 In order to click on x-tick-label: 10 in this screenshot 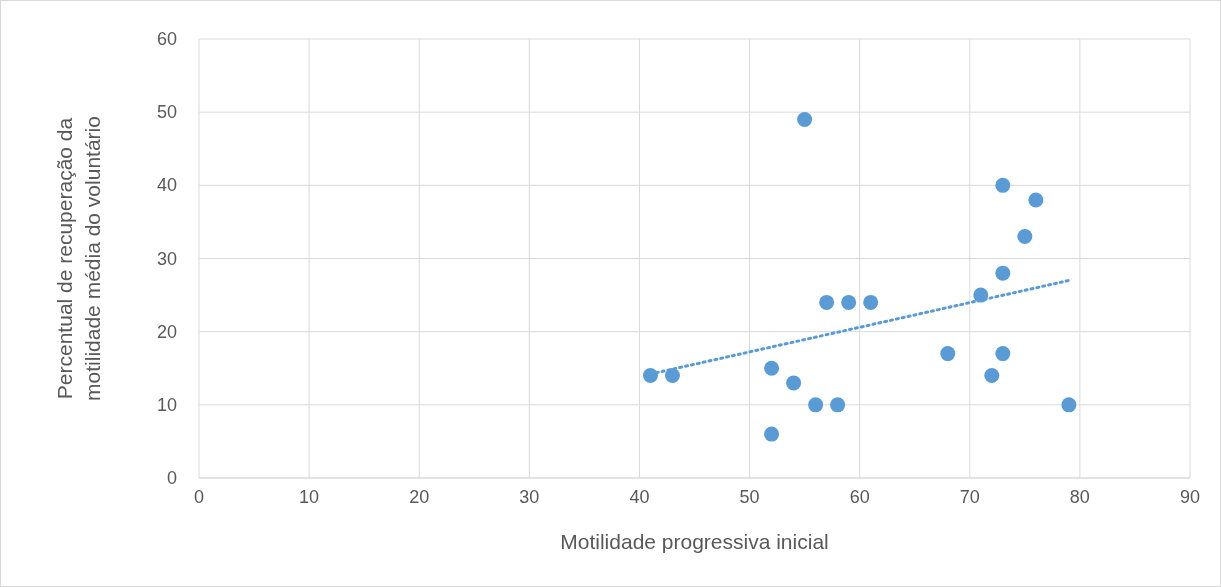, I will do `click(309, 497)`.